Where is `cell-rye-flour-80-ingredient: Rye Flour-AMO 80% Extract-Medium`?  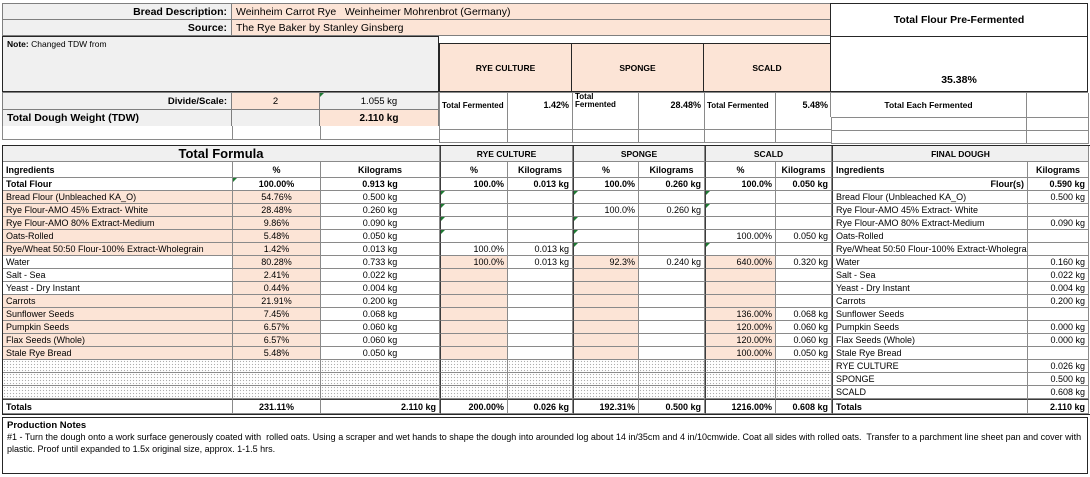 cell-rye-flour-80-ingredient: Rye Flour-AMO 80% Extract-Medium is located at coordinates (118, 223).